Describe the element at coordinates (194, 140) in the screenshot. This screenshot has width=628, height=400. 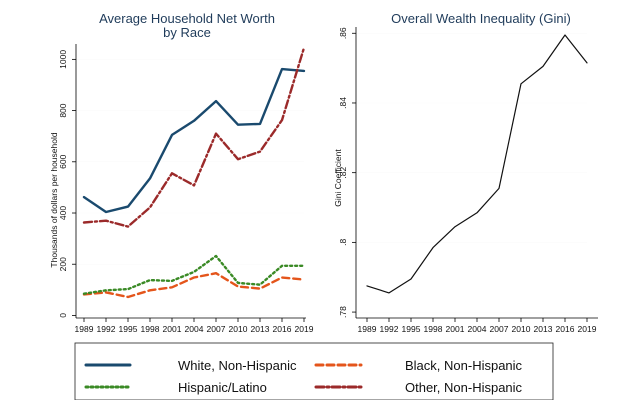
I see `left-chart-series-line-white` at that location.